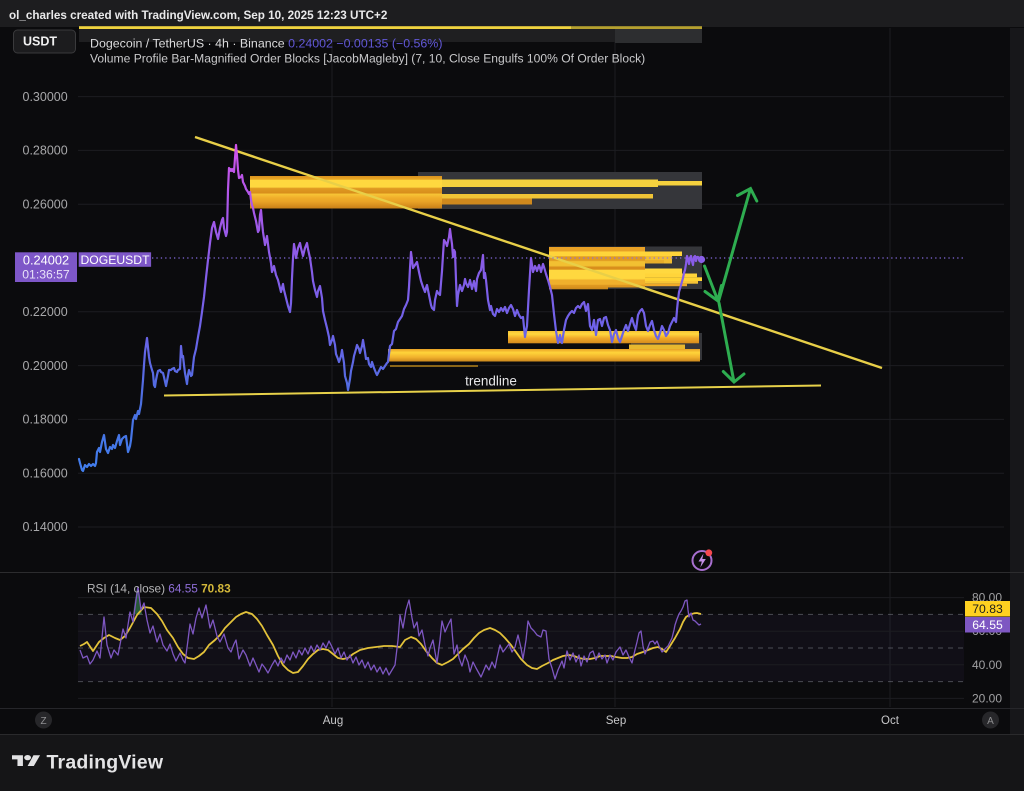 This screenshot has width=1024, height=791. What do you see at coordinates (46, 260) in the screenshot?
I see `svg-text: 0.24002` at bounding box center [46, 260].